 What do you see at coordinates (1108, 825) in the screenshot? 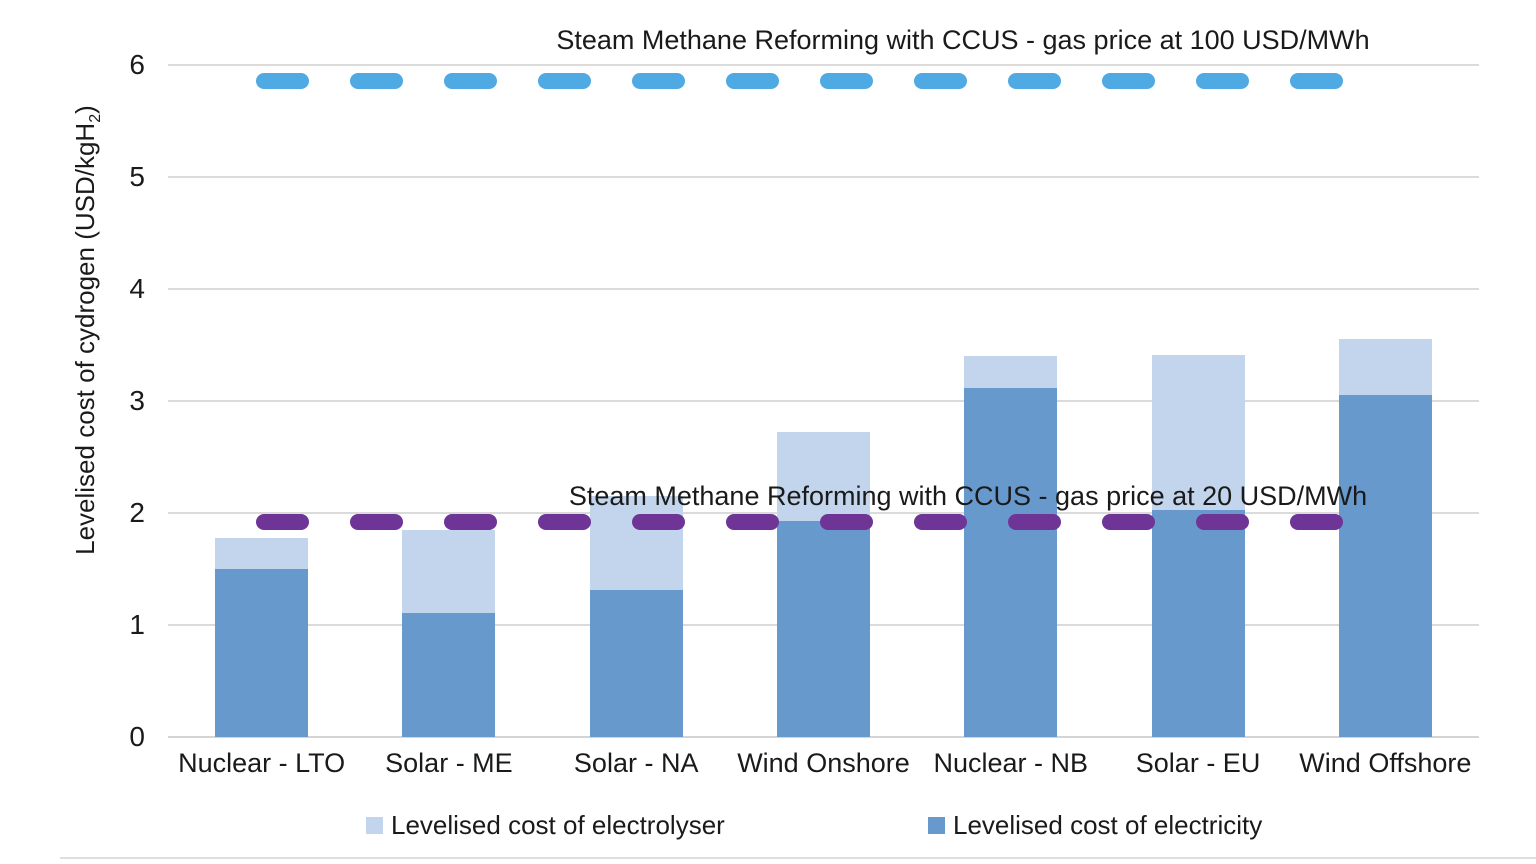
I see `legend-label: Levelised cost of electricity` at bounding box center [1108, 825].